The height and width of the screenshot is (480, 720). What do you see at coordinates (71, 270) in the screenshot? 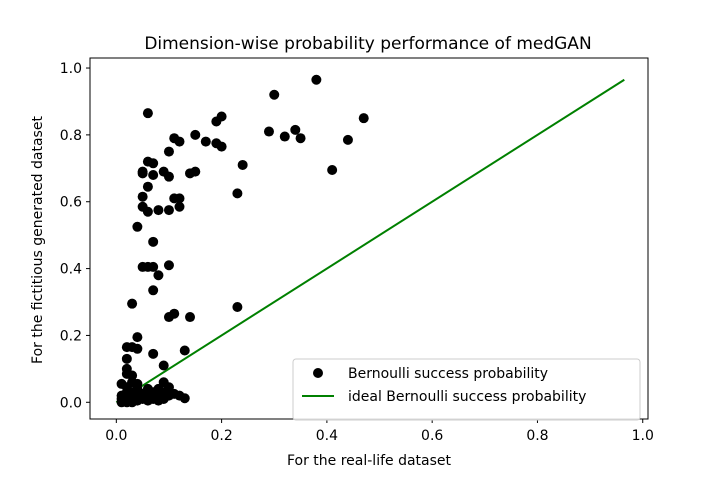
I see `y-tick-label: 0.4` at bounding box center [71, 270].